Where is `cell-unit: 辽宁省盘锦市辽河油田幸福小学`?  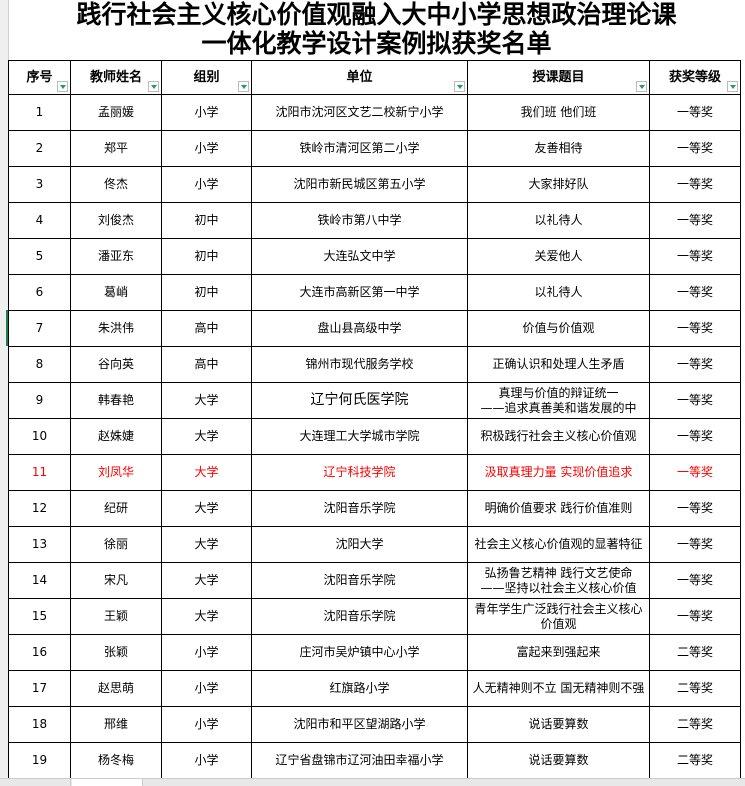
cell-unit: 辽宁省盘锦市辽河油田幸福小学 is located at coordinates (359, 760).